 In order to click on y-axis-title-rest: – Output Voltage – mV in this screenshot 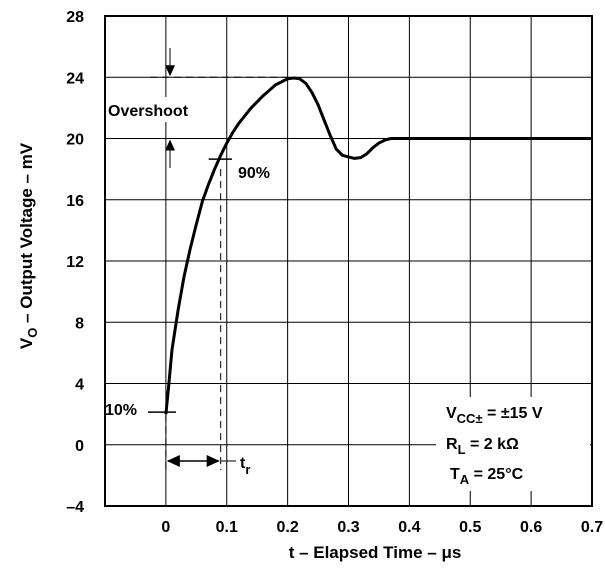, I will do `click(26, 234)`.